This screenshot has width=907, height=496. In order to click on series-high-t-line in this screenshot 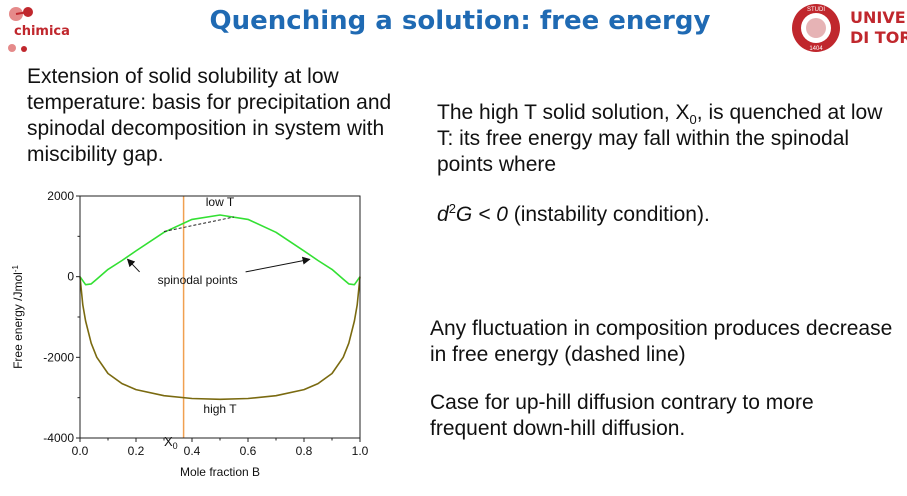, I will do `click(220, 338)`.